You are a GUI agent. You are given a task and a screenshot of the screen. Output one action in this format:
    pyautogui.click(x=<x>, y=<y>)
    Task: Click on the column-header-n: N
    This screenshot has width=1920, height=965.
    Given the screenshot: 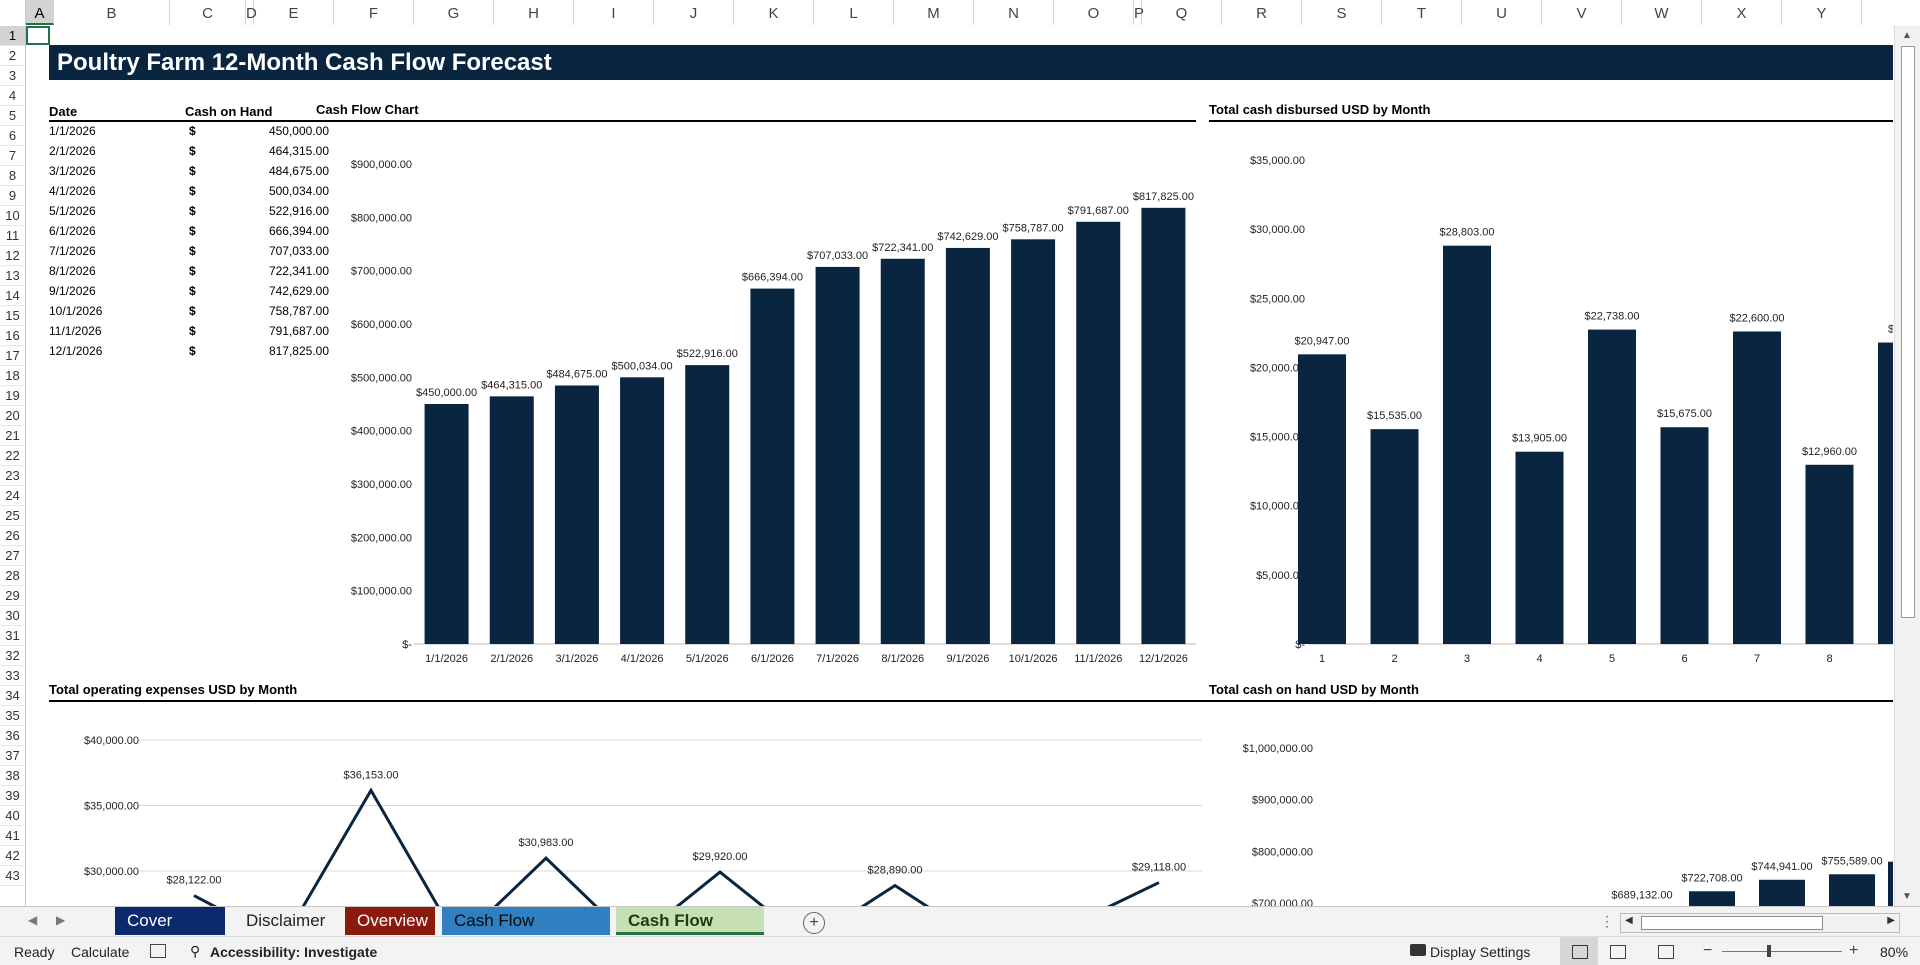 What is the action you would take?
    pyautogui.click(x=1014, y=12)
    